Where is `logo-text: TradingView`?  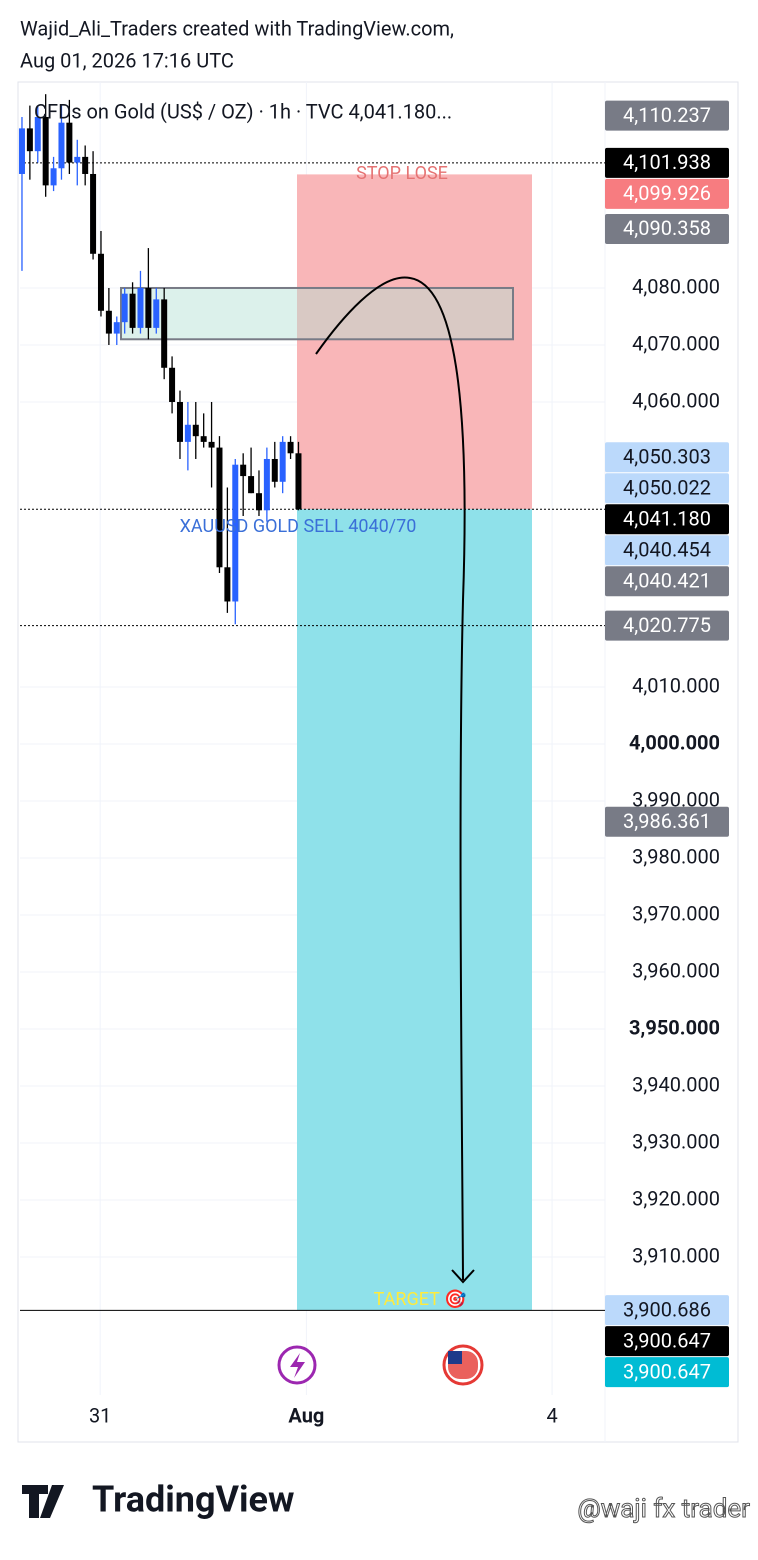
logo-text: TradingView is located at coordinates (193, 1500).